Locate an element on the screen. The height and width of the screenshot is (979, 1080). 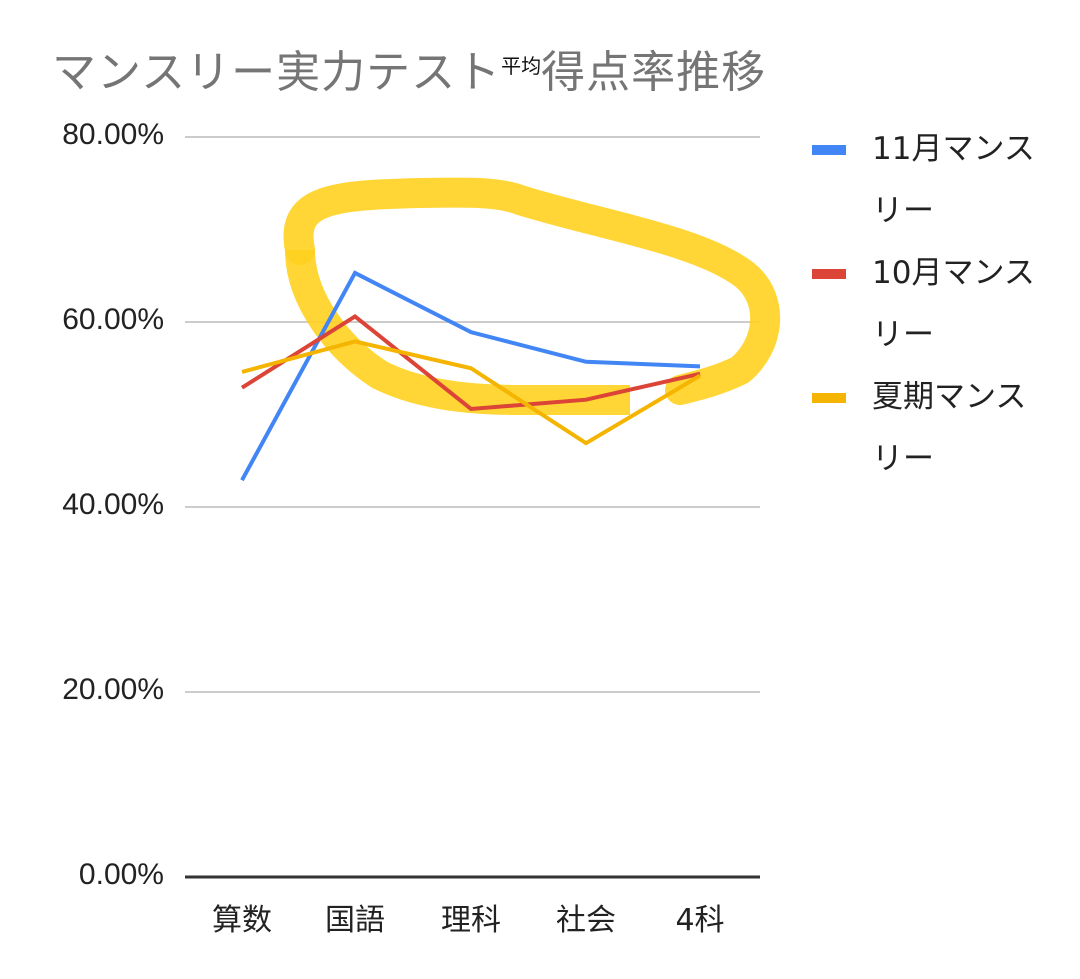
highlight-annotation is located at coordinates (531, 291).